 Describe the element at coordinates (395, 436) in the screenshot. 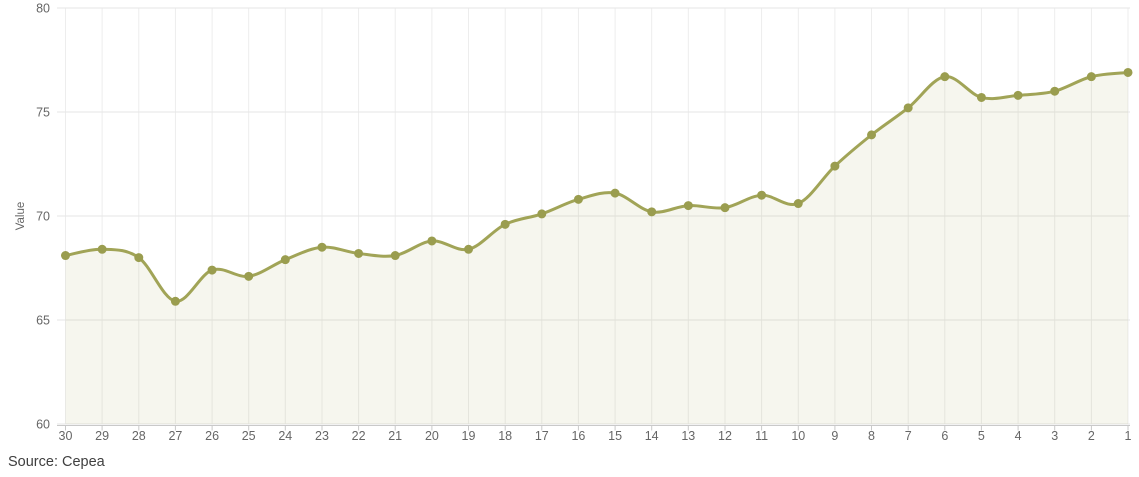

I see `x-axis-tick-label: 21` at that location.